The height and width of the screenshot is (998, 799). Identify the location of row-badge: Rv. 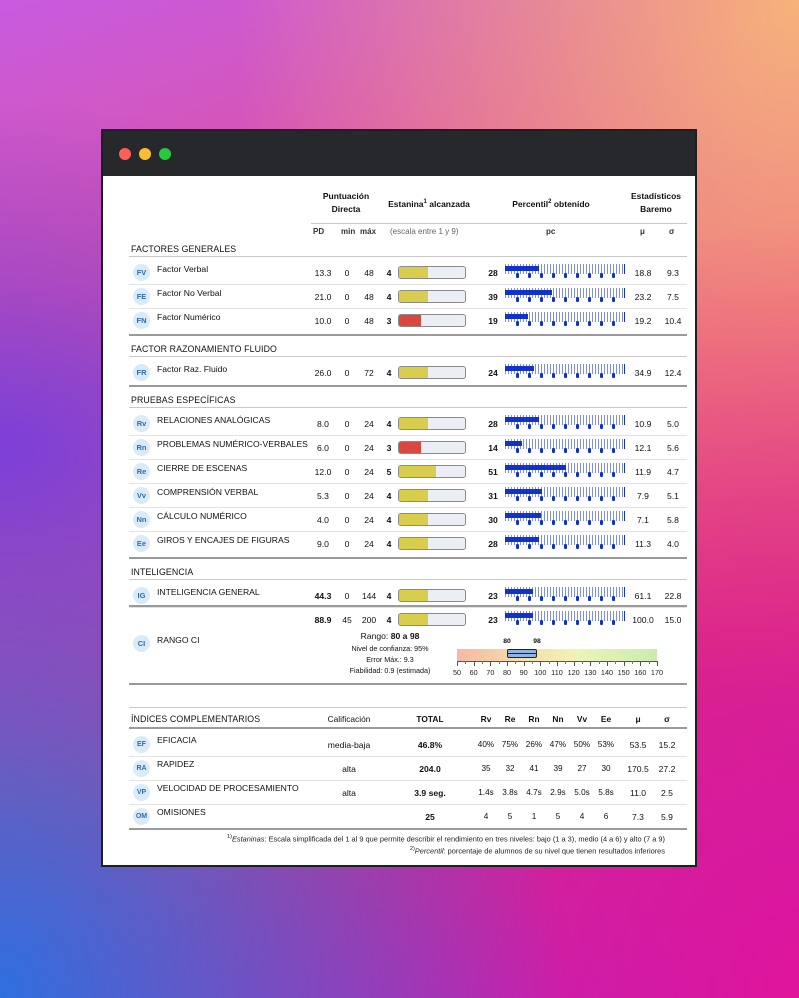
(141, 423).